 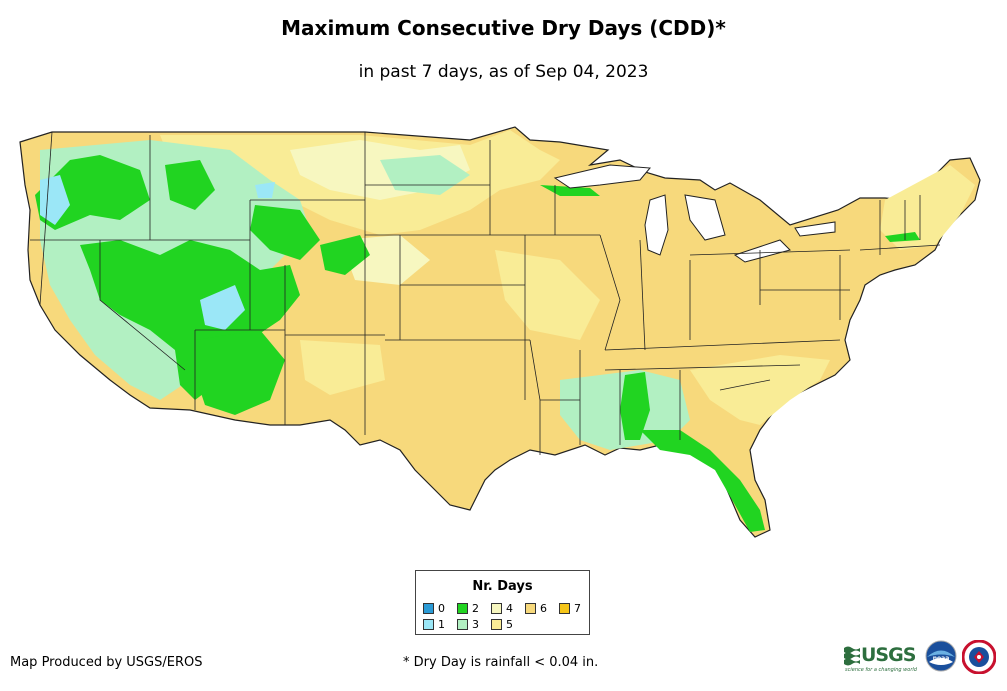 What do you see at coordinates (852, 656) in the screenshot?
I see `usgs-logo-icon` at bounding box center [852, 656].